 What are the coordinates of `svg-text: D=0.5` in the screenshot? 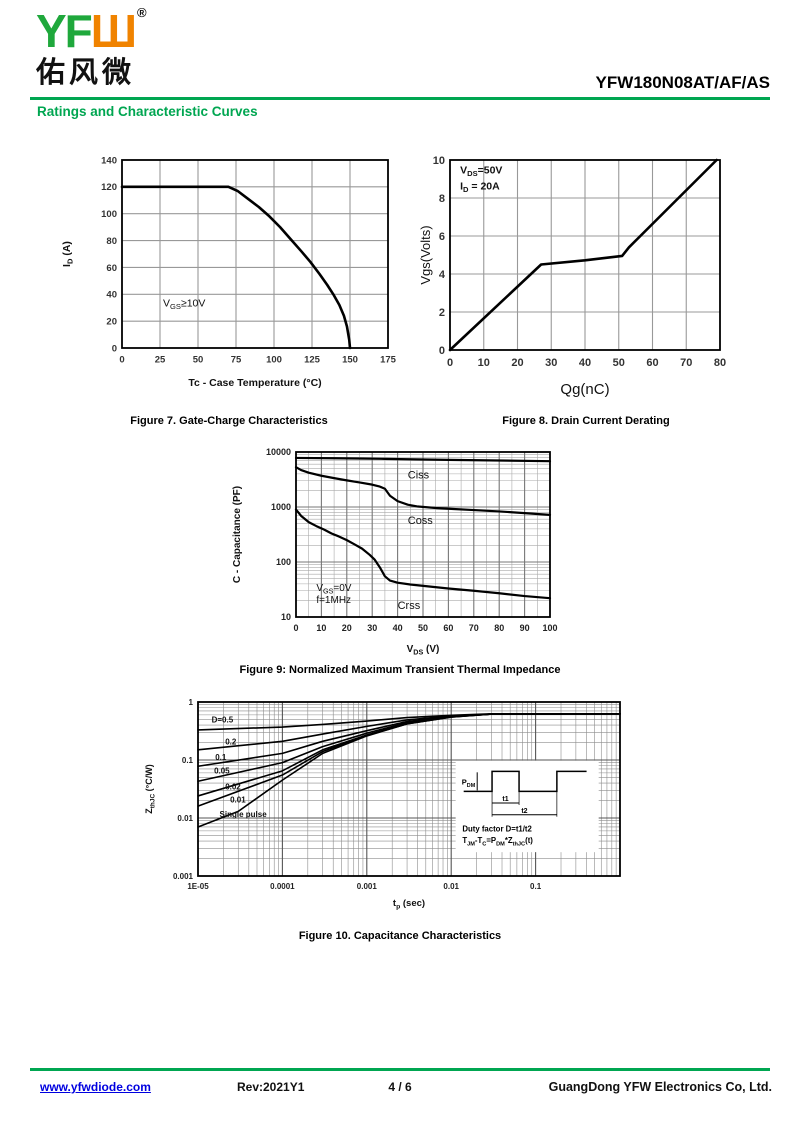 It's located at (223, 720).